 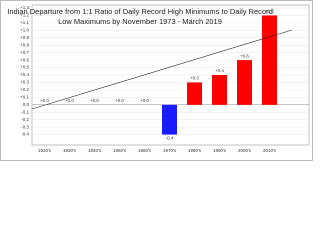 I want to click on y-tick-label: +0.7, so click(x=24, y=52).